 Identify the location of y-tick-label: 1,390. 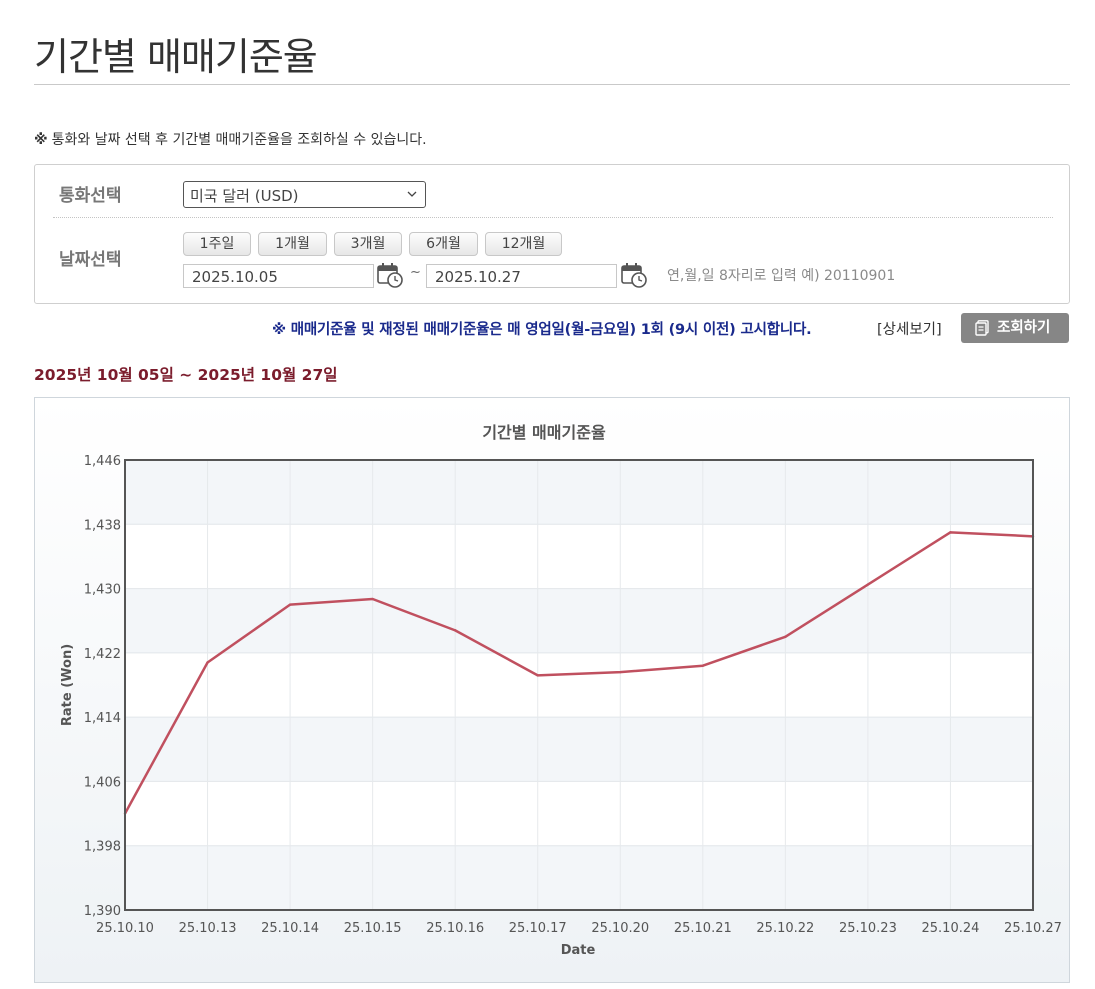
(102, 911).